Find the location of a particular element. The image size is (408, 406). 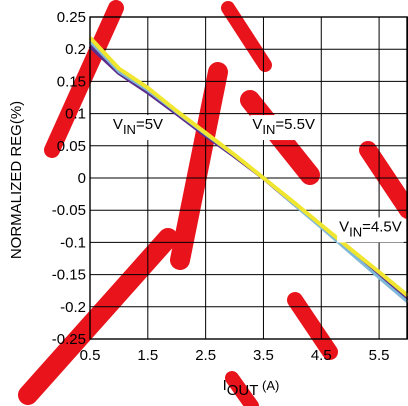

x-axis-title-main: I is located at coordinates (225, 385).